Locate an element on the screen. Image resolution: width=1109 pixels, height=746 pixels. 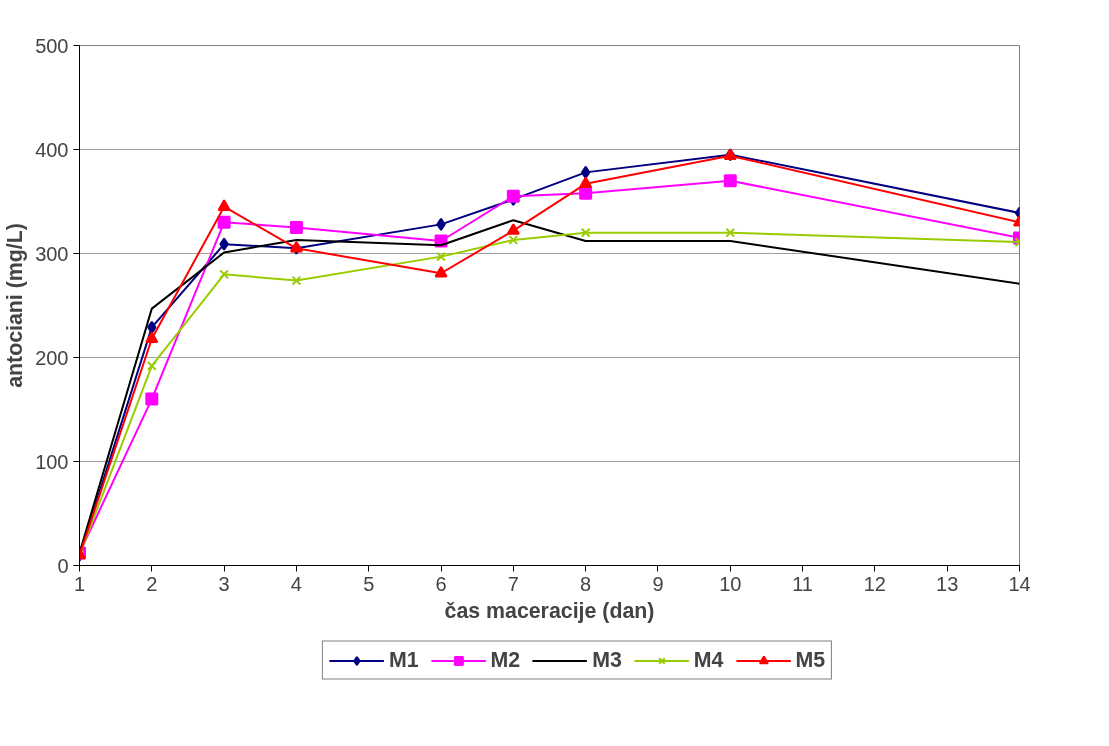
legend-label: M5 is located at coordinates (810, 660).